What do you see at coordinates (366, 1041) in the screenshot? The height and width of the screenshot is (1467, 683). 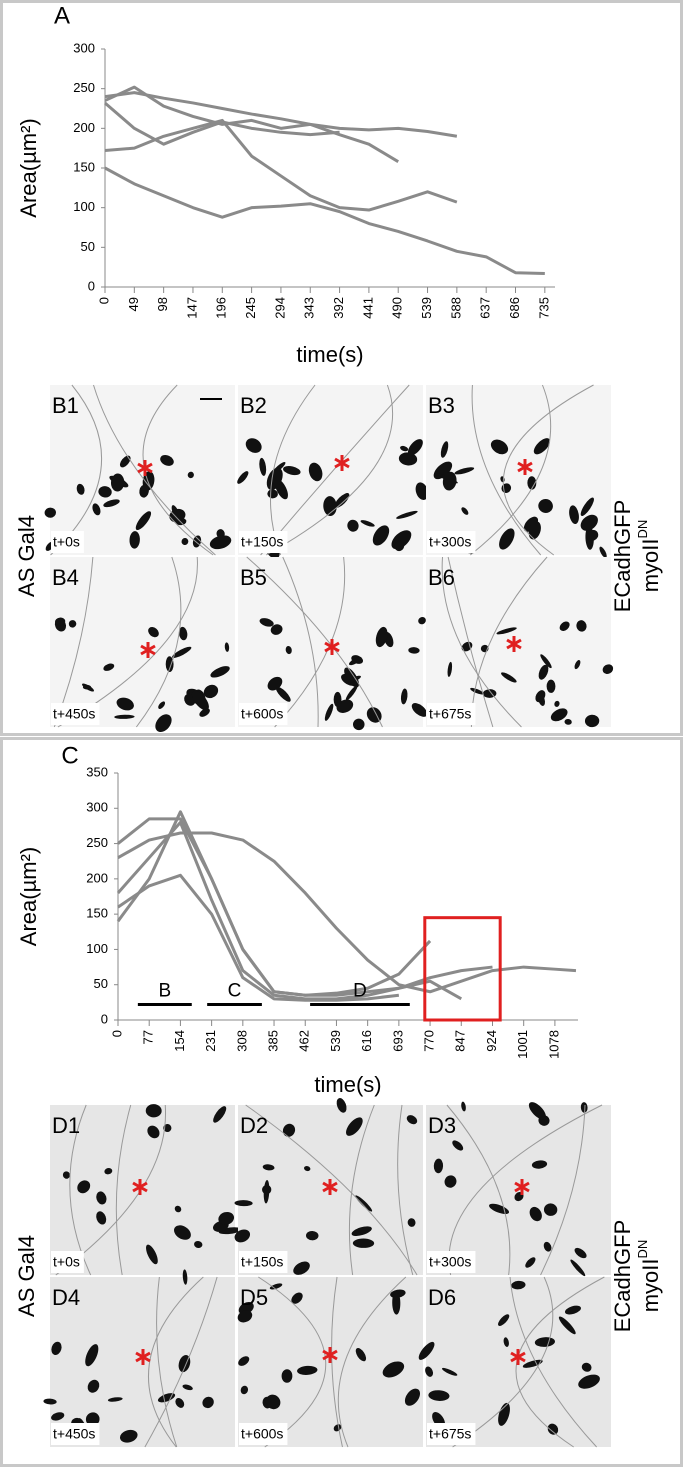 I see `x-tick-label: 616` at bounding box center [366, 1041].